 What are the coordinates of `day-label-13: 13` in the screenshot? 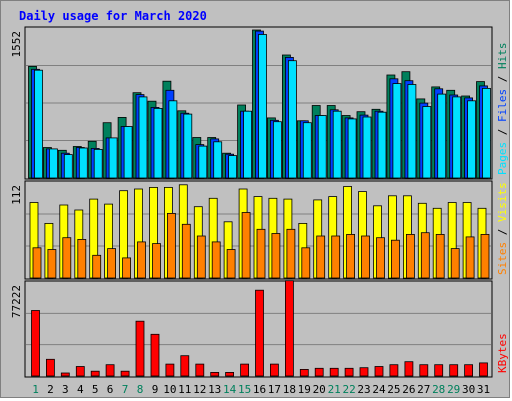 It's located at (214, 389).